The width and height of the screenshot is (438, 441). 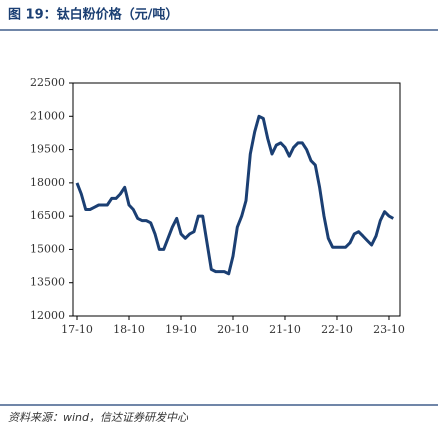 I want to click on y-tick-label: 21000, so click(x=47, y=115).